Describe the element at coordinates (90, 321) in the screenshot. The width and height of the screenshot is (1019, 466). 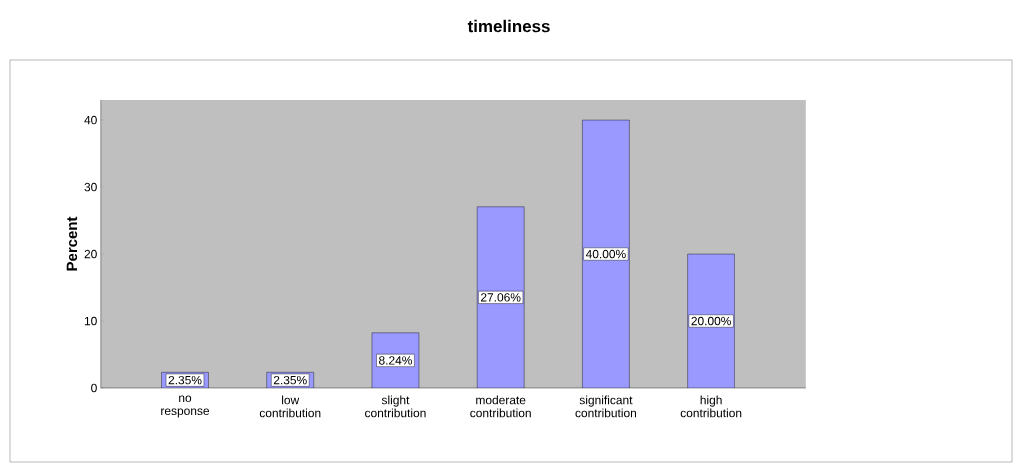
I see `y-tick-label: 10` at that location.